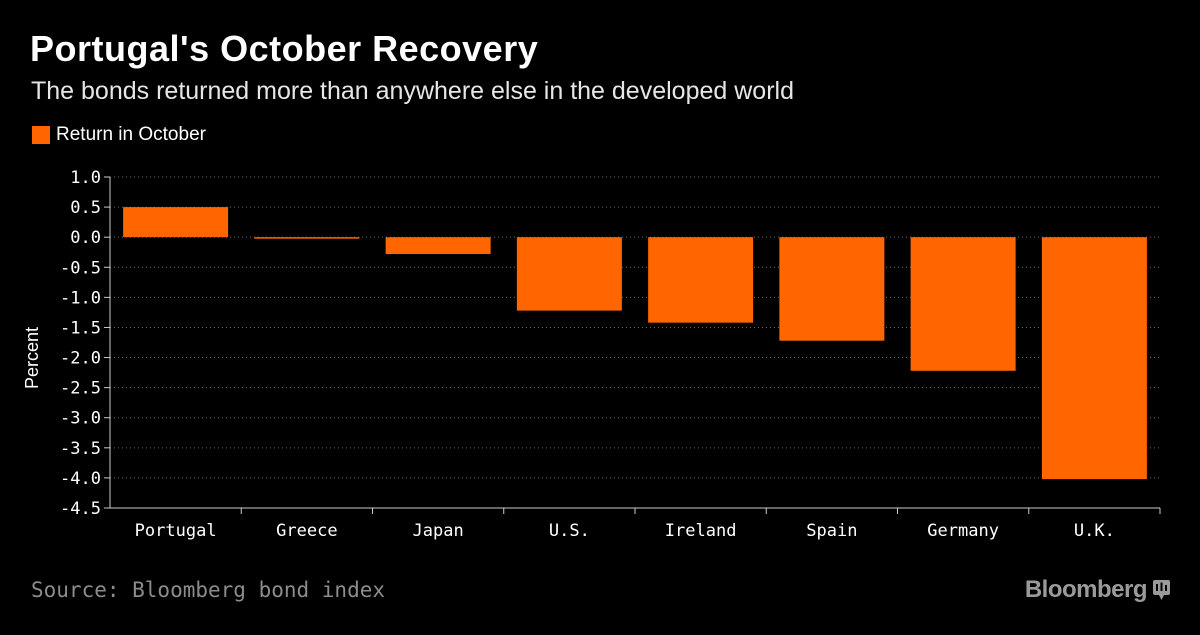  What do you see at coordinates (831, 531) in the screenshot?
I see `x-tick-label: Spain` at bounding box center [831, 531].